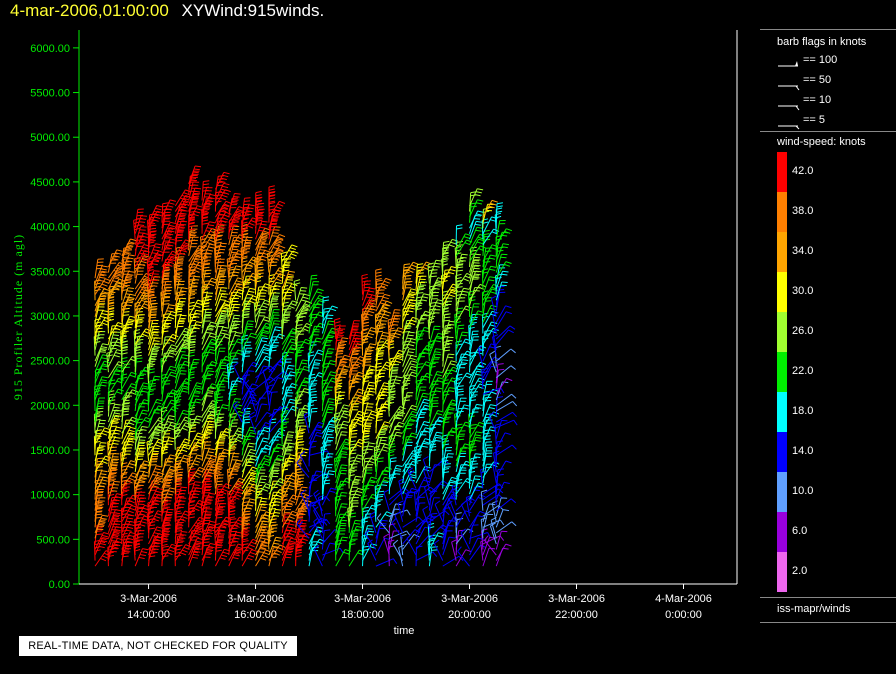  Describe the element at coordinates (50, 362) in the screenshot. I see `y-tick-label: 2500.00` at that location.